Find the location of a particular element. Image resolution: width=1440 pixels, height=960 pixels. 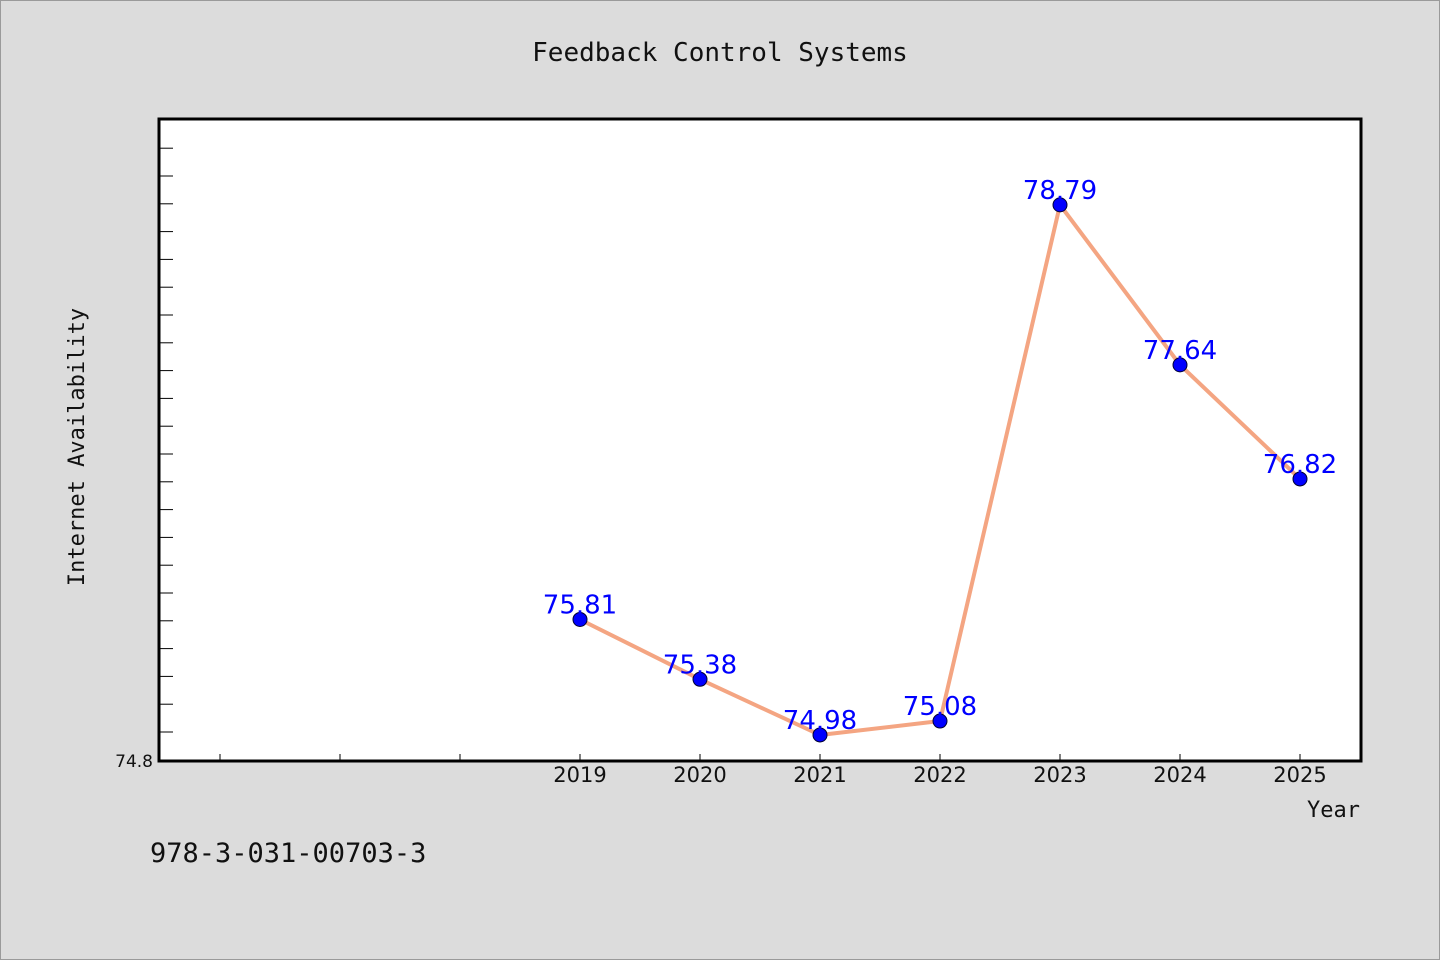

x-tick-label: 2022 is located at coordinates (939, 775).